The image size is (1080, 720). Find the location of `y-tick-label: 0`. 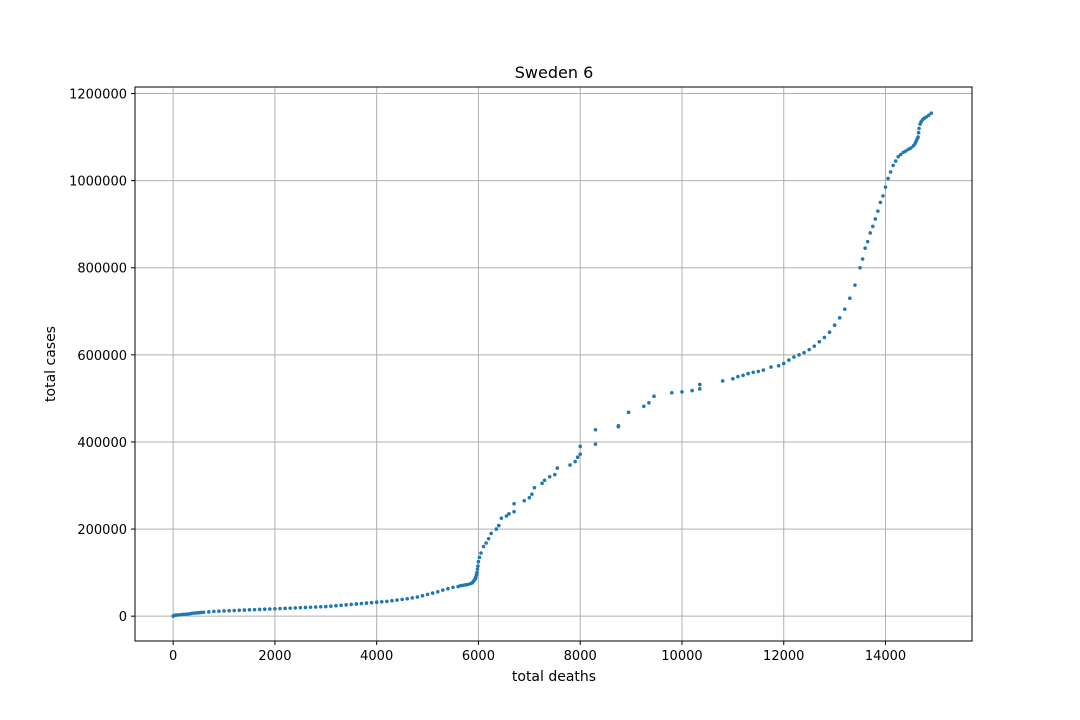

y-tick-label: 0 is located at coordinates (123, 617).